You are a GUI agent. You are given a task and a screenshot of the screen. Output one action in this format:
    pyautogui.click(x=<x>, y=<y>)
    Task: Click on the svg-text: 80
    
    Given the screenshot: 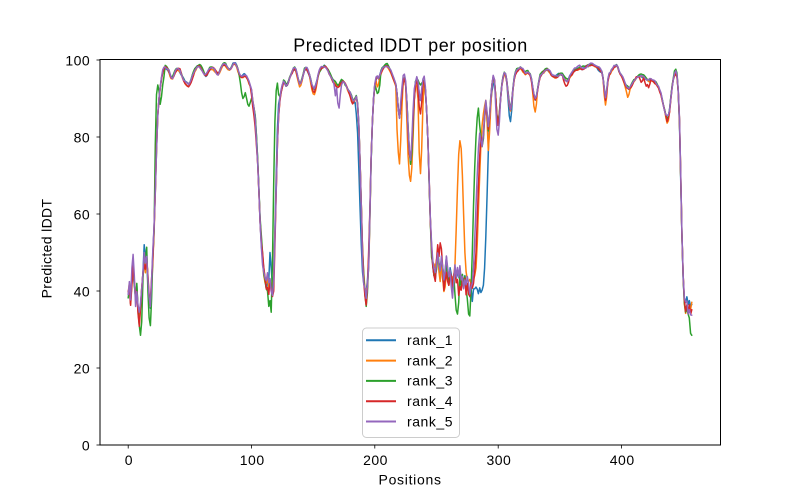 What is the action you would take?
    pyautogui.click(x=82, y=137)
    